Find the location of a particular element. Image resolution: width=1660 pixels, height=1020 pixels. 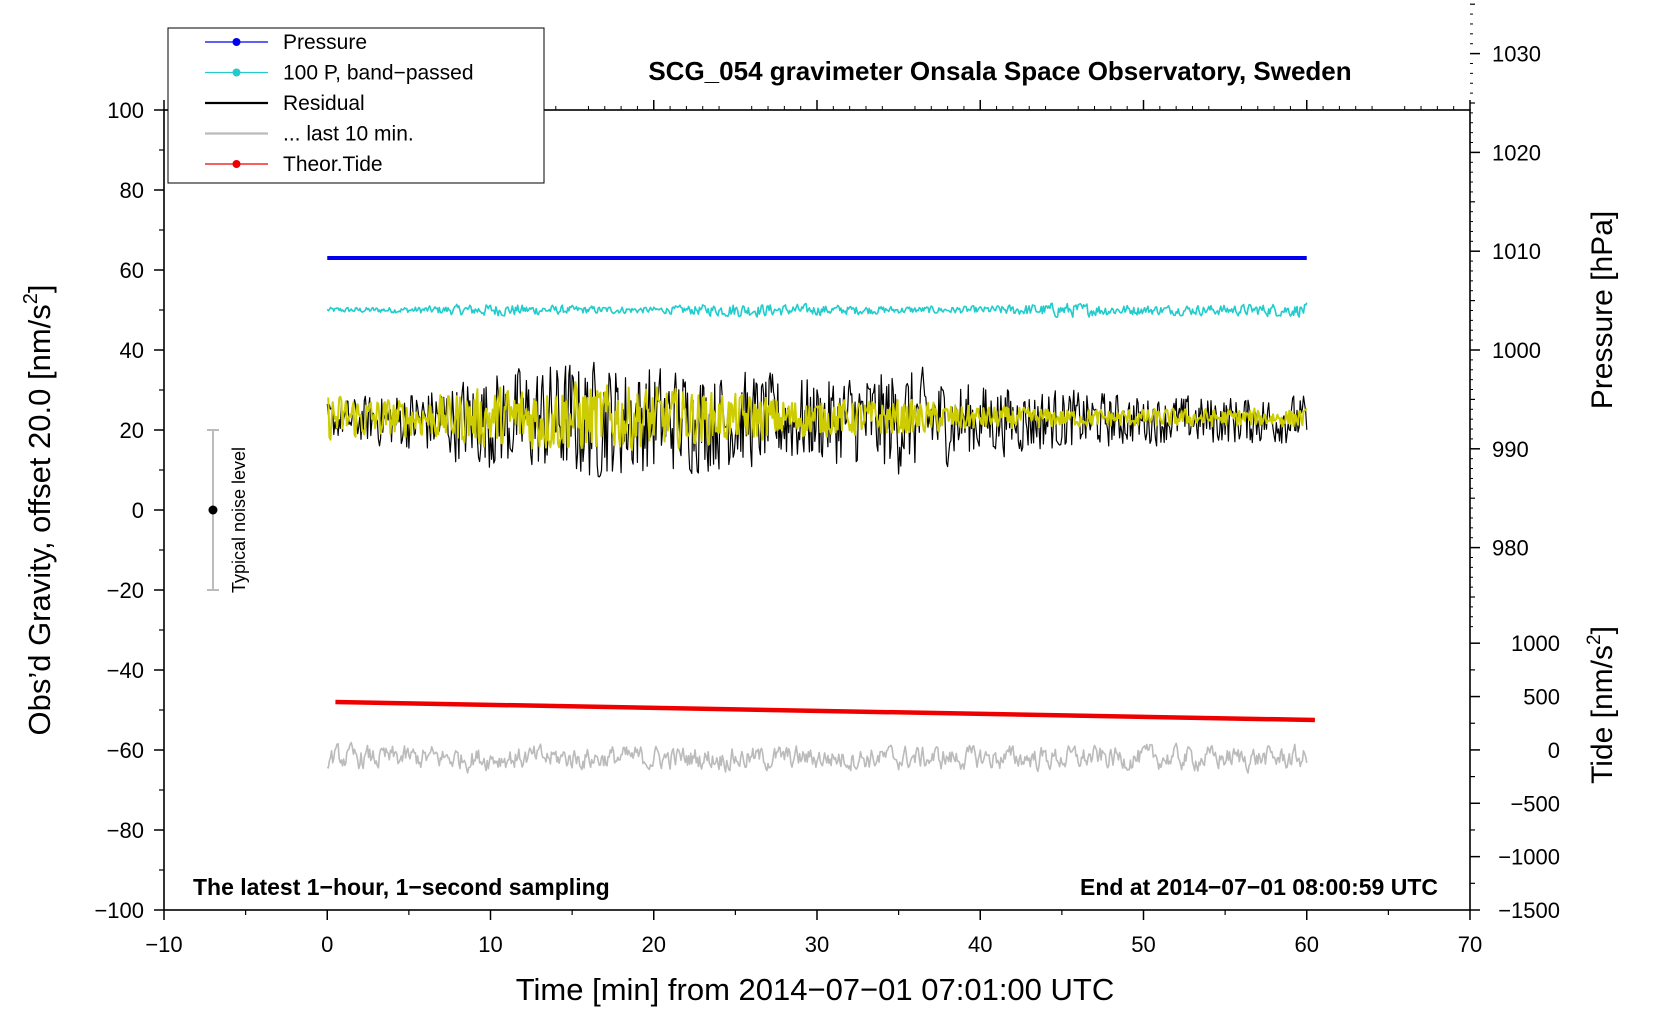

y-tick-label: 20 is located at coordinates (132, 430).